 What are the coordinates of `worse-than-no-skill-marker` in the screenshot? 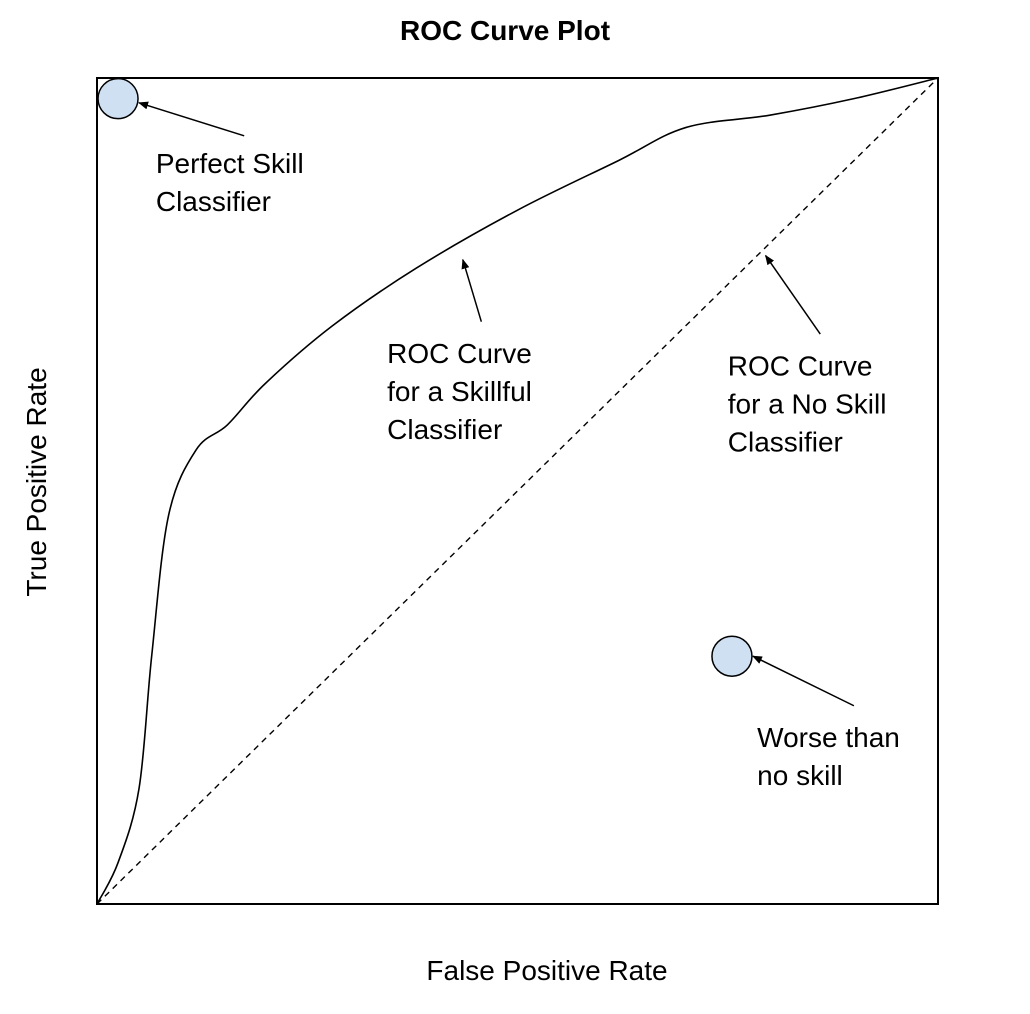 It's located at (732, 656).